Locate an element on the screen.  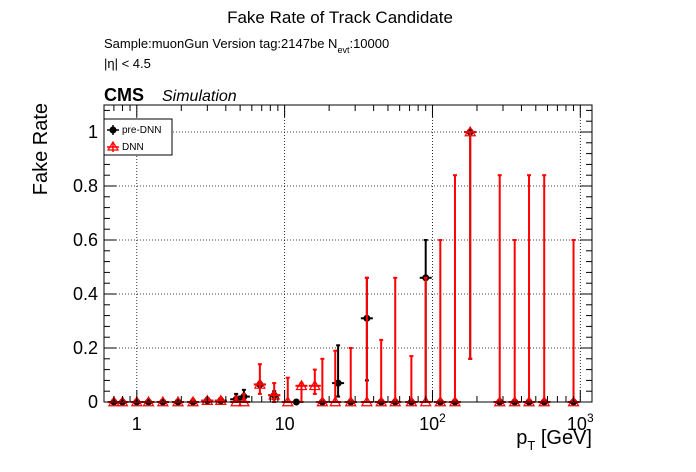
chart-title: Fake Rate of Track Candidate is located at coordinates (340, 17).